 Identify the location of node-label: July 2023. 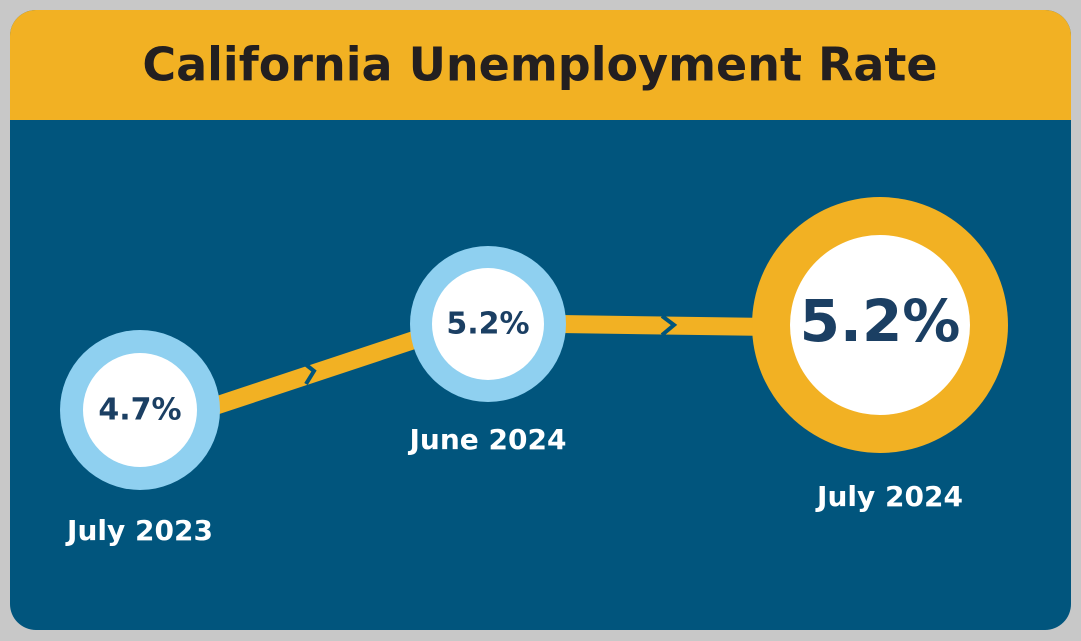
(139, 530).